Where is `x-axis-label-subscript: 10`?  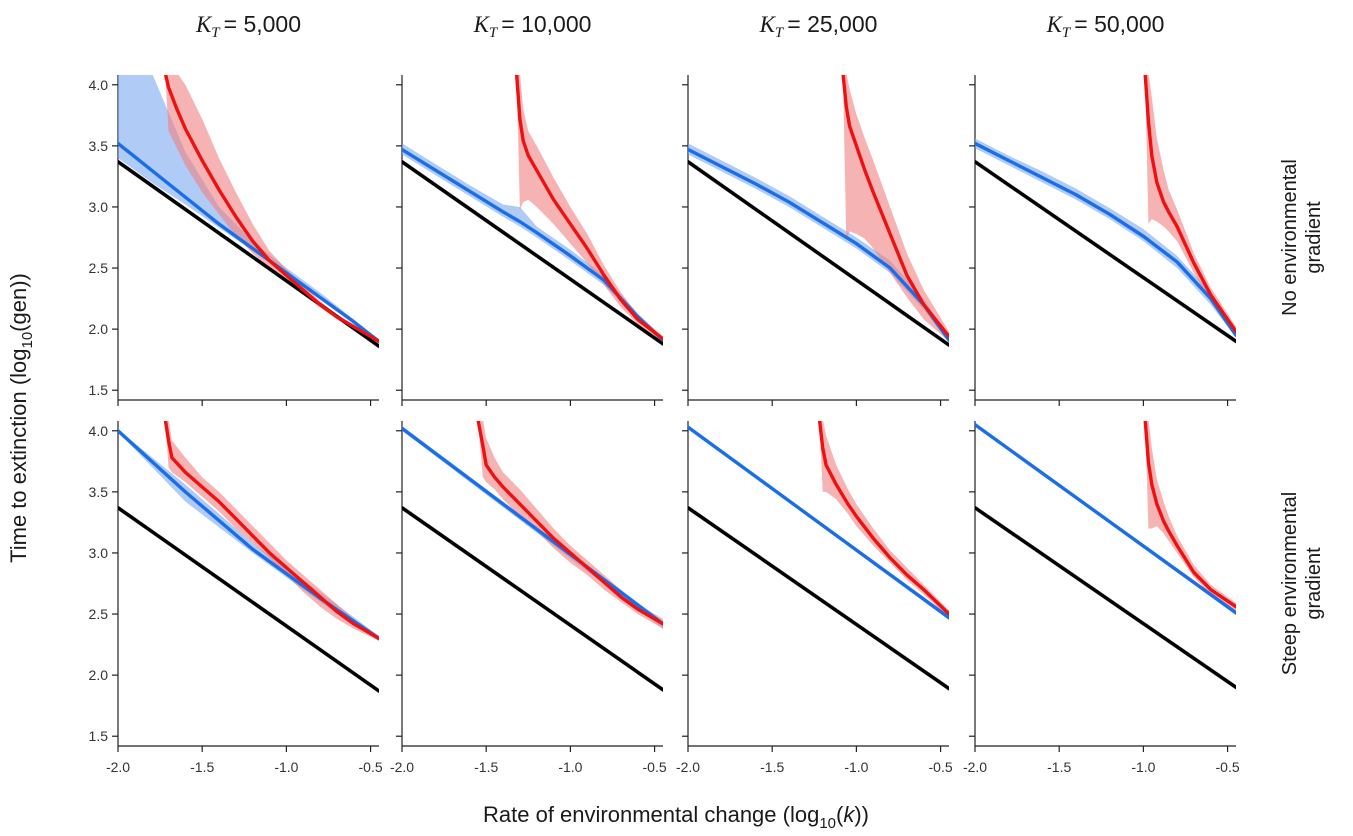 x-axis-label-subscript: 10 is located at coordinates (827, 823).